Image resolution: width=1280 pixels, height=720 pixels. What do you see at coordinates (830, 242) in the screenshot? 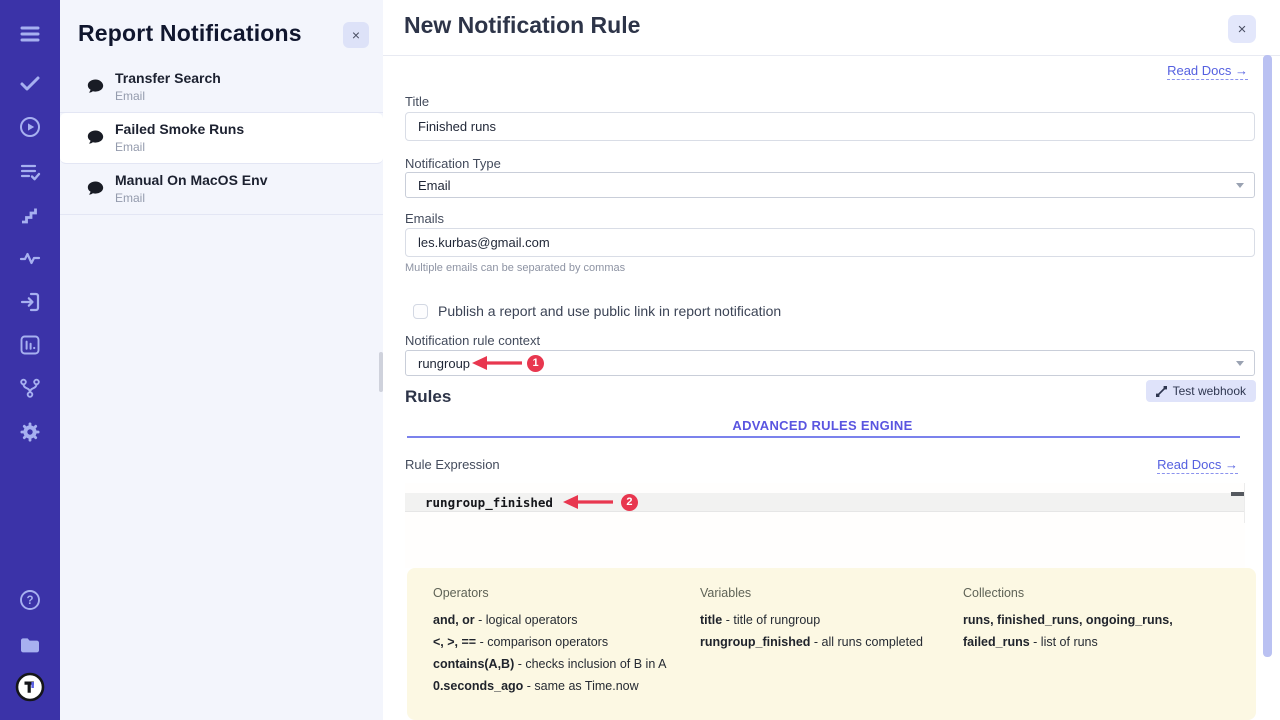
I see `emails-input` at bounding box center [830, 242].